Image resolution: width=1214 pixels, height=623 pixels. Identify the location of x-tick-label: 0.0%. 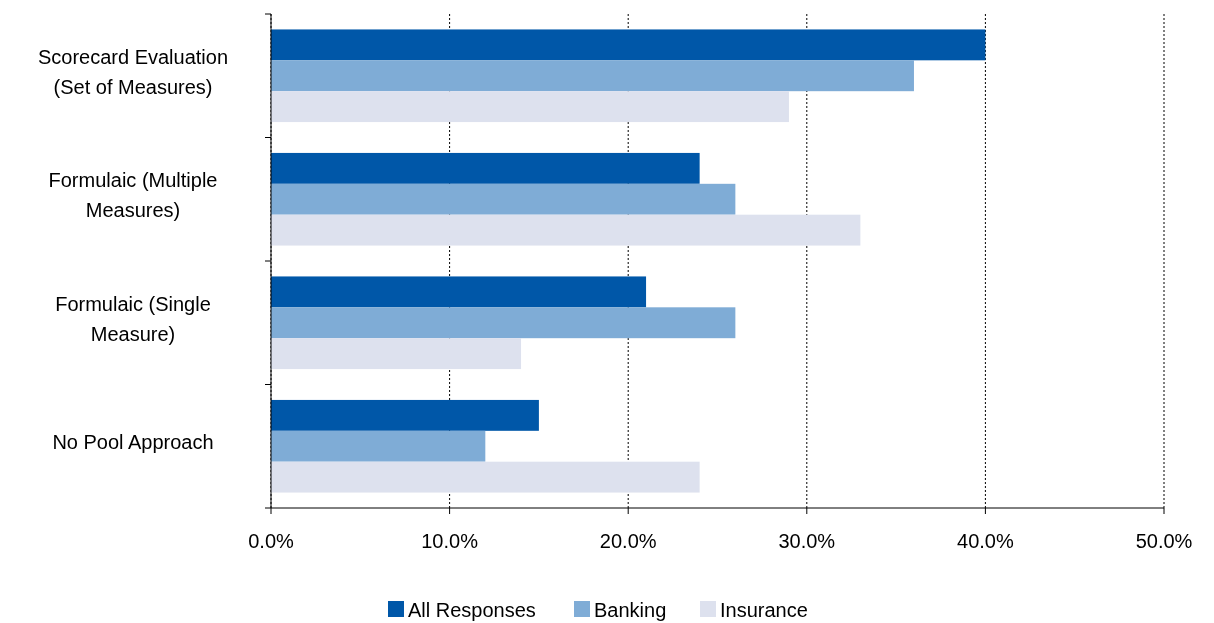
(271, 541).